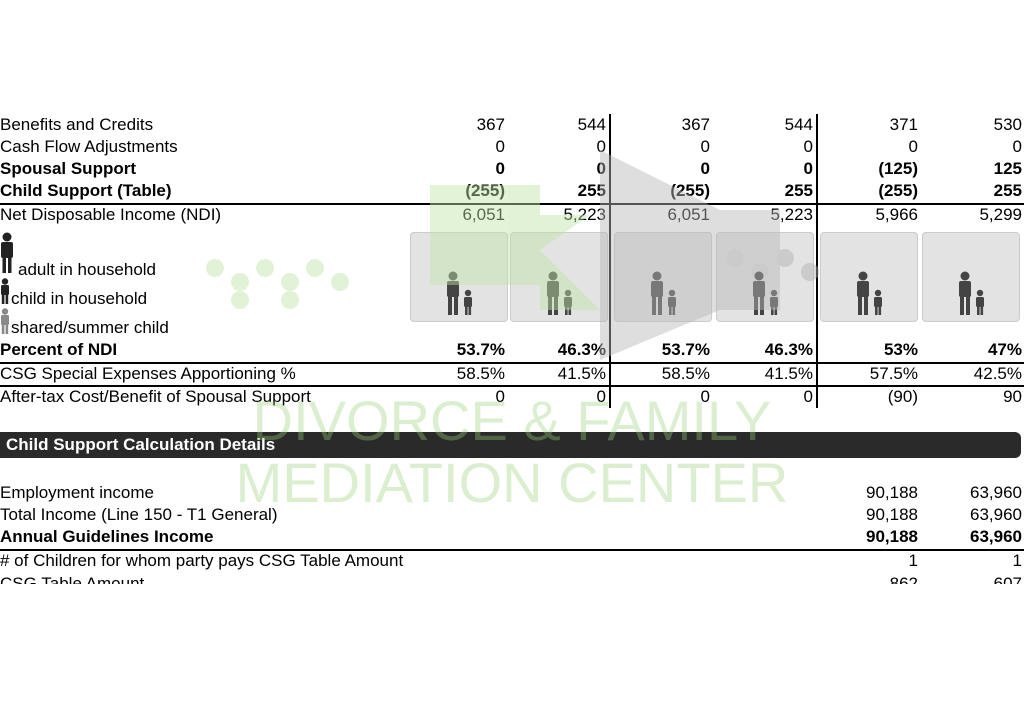 This screenshot has width=1024, height=702. I want to click on adult-icon, so click(7, 252).